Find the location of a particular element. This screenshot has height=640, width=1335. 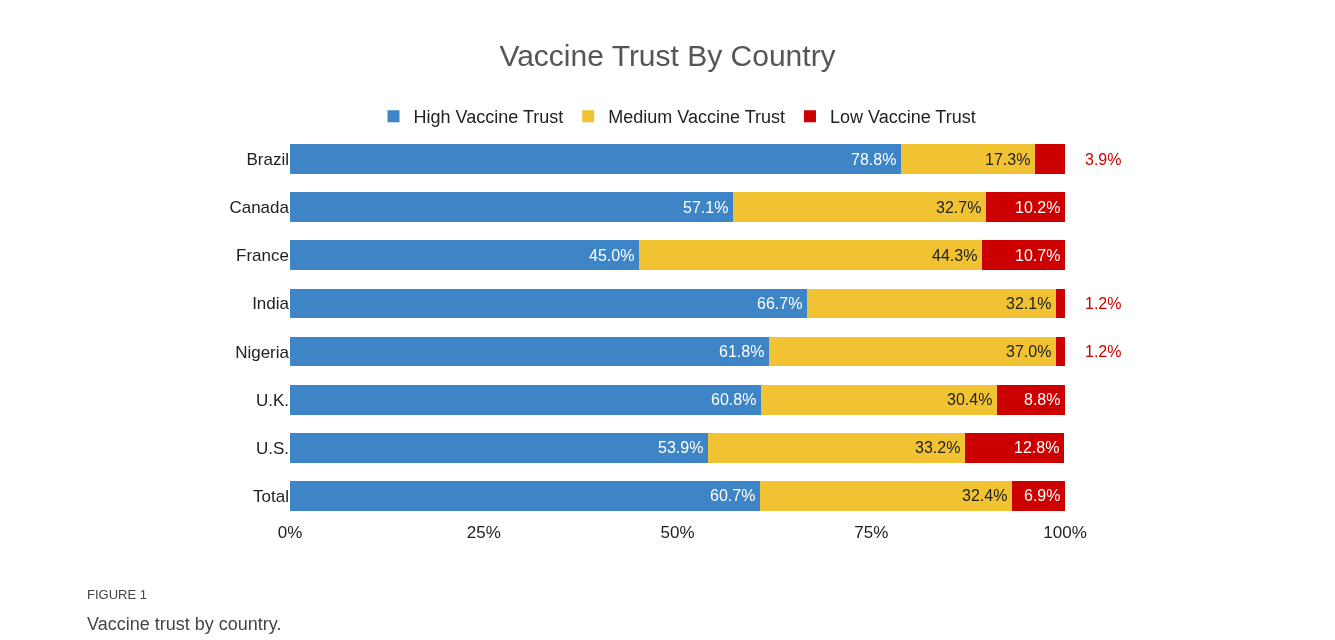

data-label: 12.8% is located at coordinates (1037, 447).